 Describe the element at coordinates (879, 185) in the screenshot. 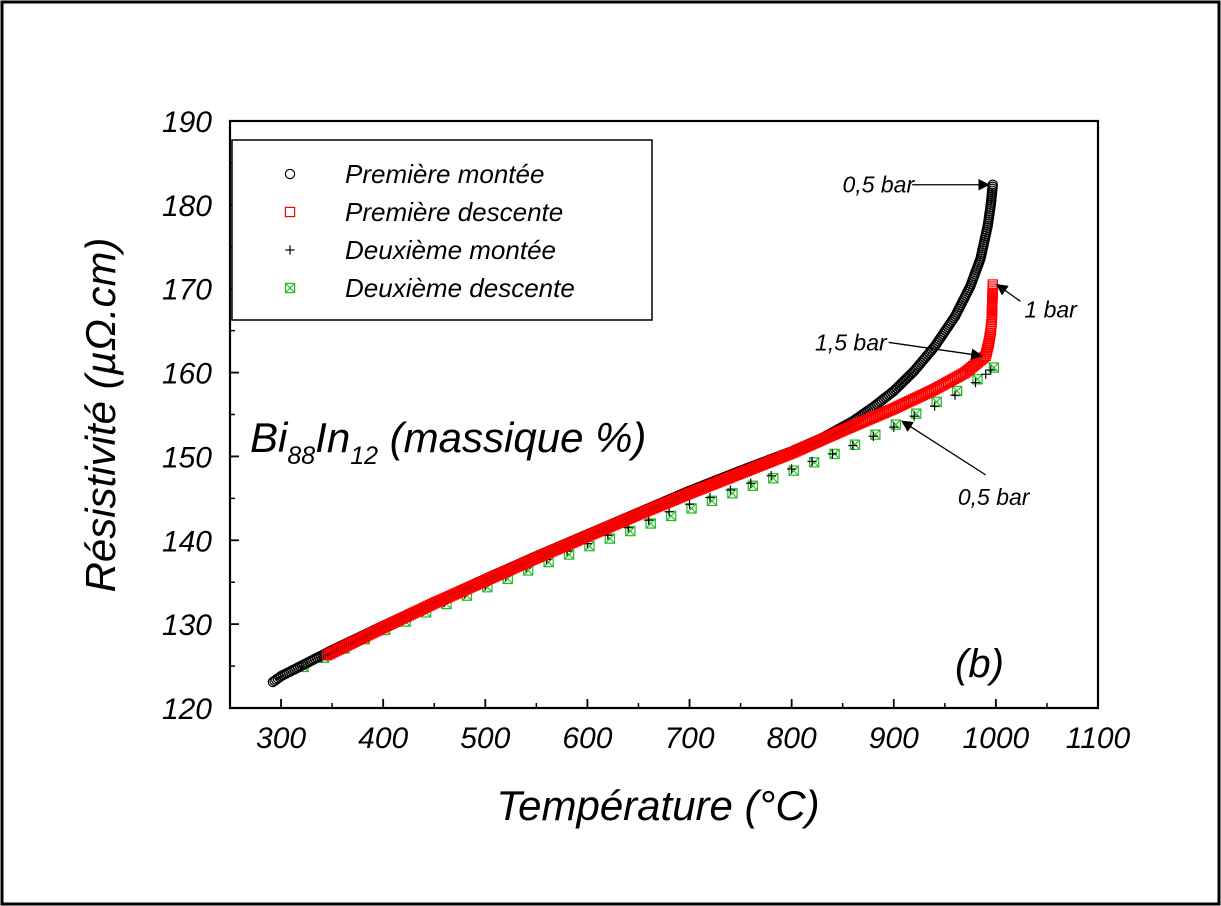

I see `annotation-label: 0,5 bar` at that location.